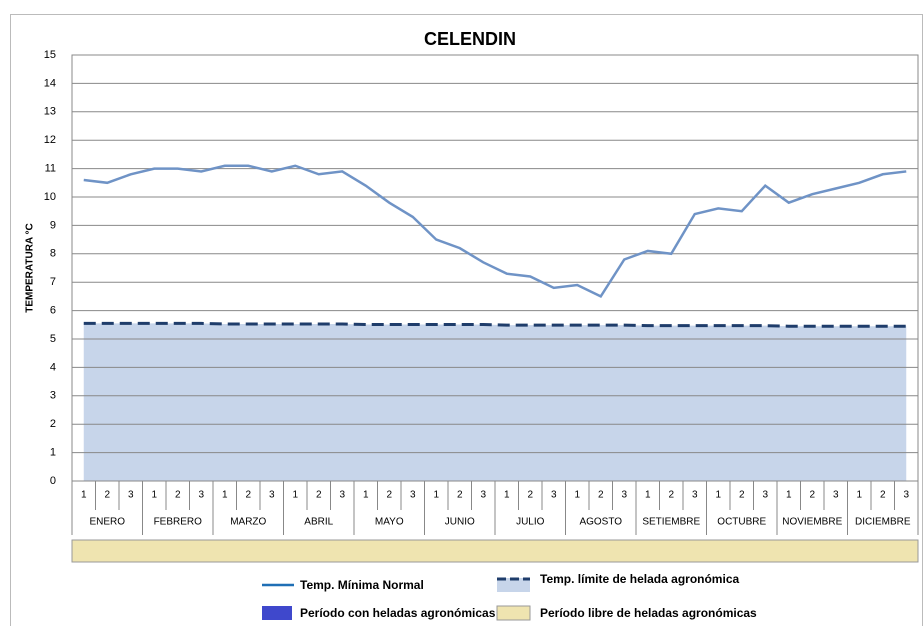 The width and height of the screenshot is (924, 626). What do you see at coordinates (50, 83) in the screenshot?
I see `y-tick-label: 14` at bounding box center [50, 83].